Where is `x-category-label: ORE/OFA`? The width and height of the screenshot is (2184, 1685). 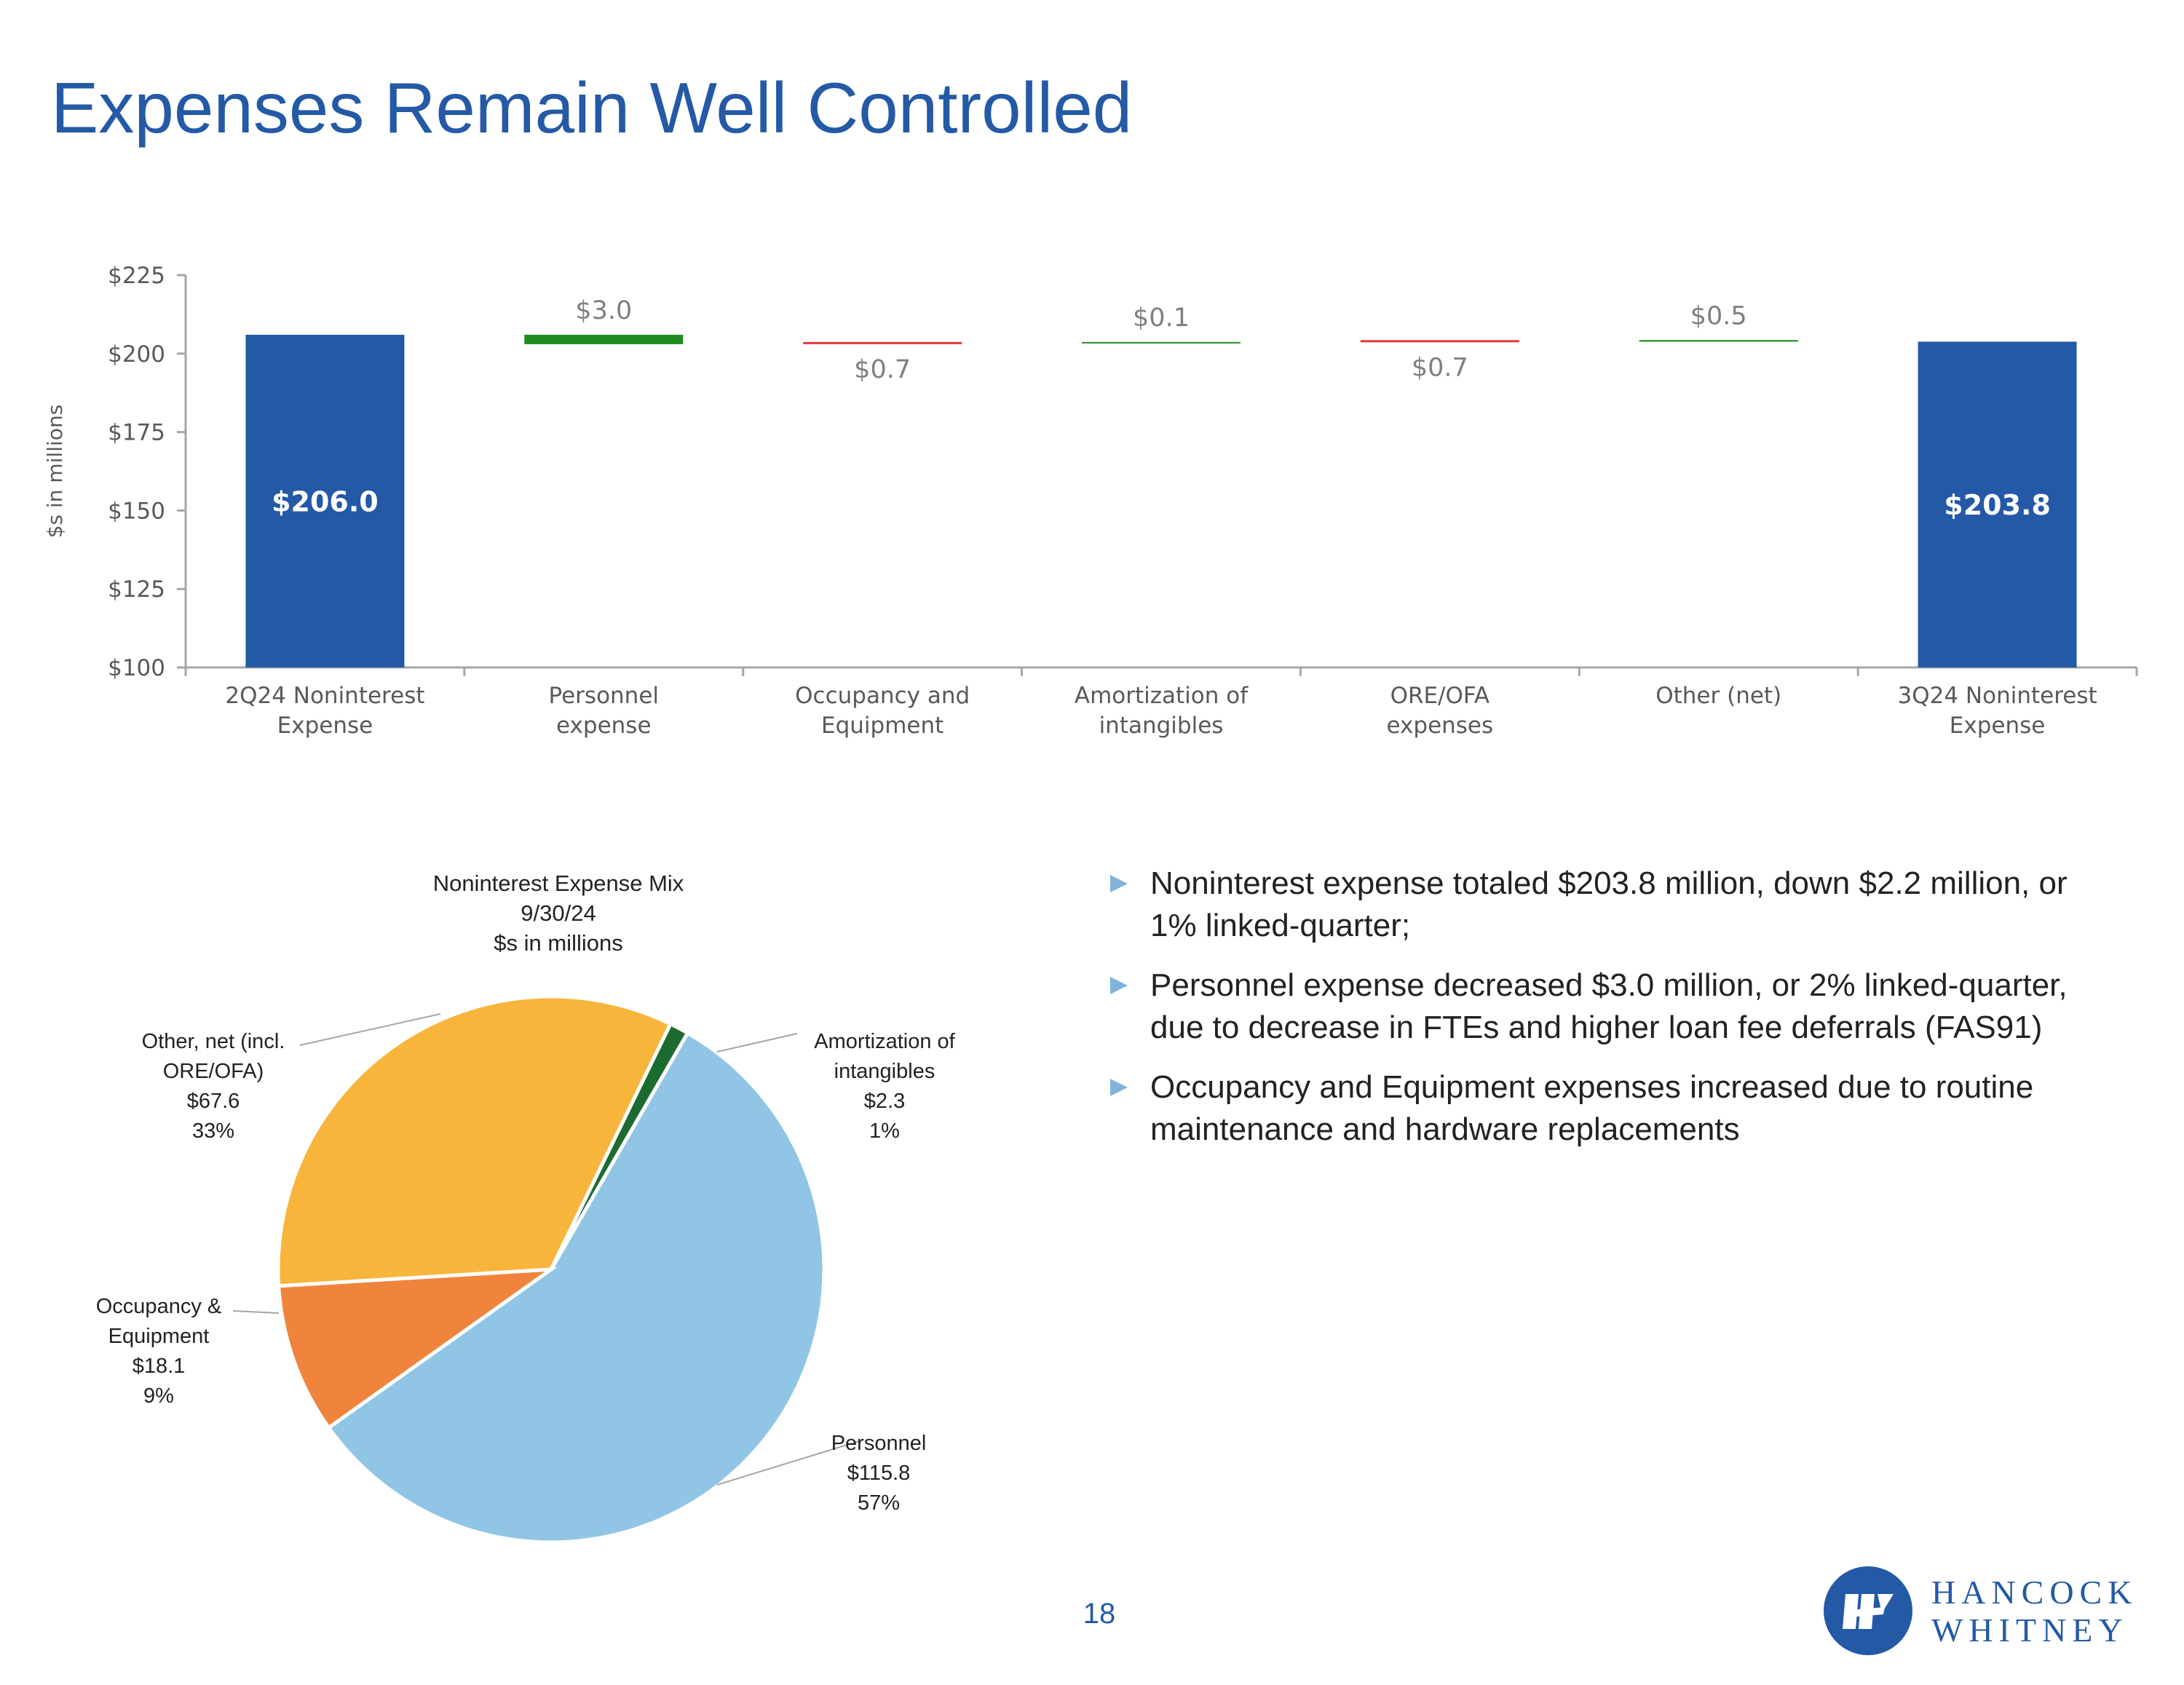
x-category-label: ORE/OFA is located at coordinates (1440, 696).